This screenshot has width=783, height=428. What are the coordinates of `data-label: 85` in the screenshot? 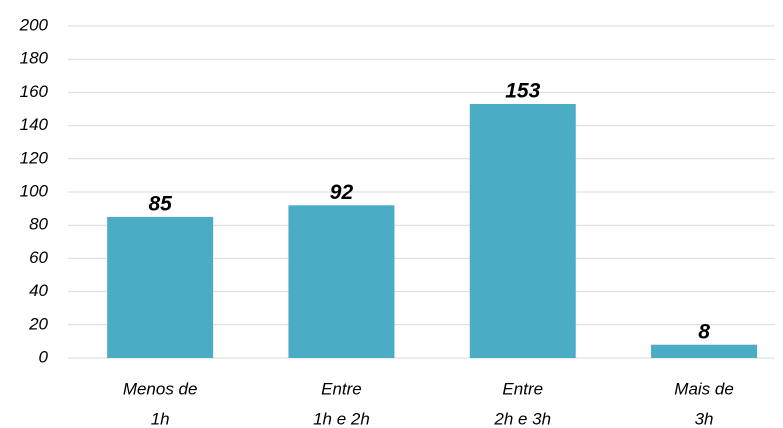 It's located at (160, 203).